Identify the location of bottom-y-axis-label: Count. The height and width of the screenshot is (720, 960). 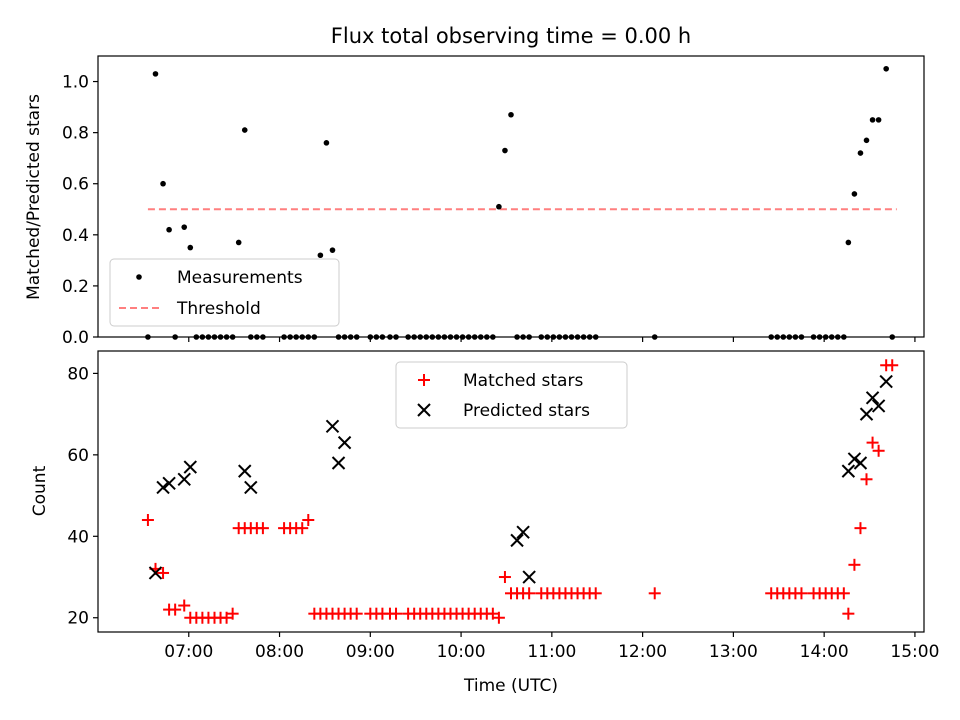
(40, 490).